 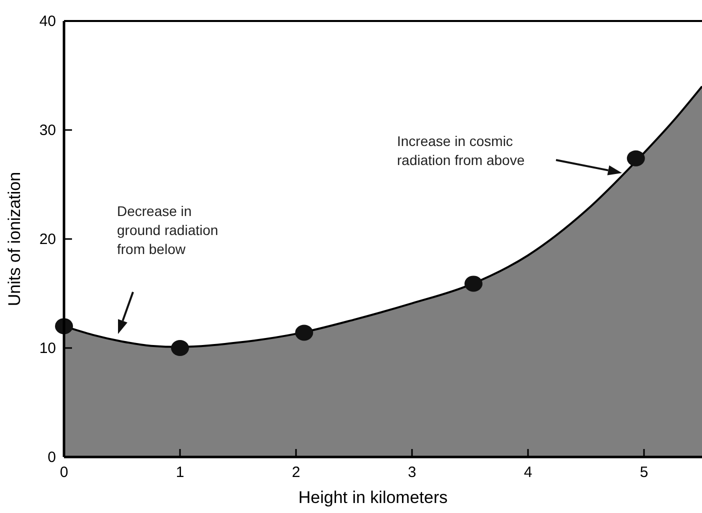 I want to click on y-tick-label: 10, so click(x=47, y=348).